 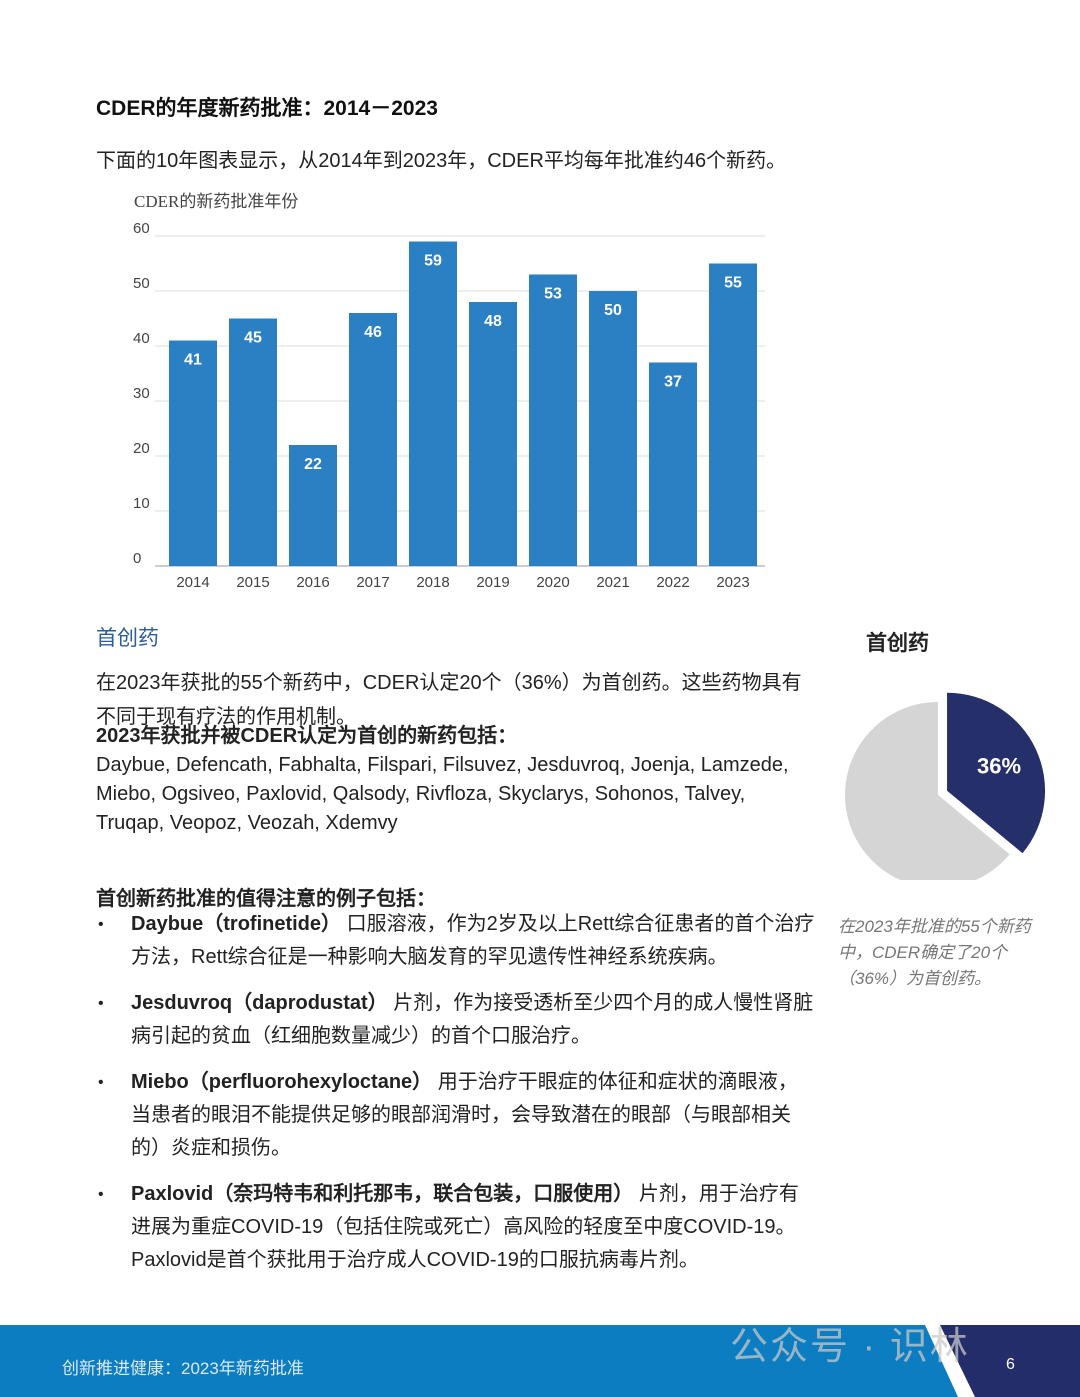 What do you see at coordinates (733, 283) in the screenshot?
I see `data-label: 55` at bounding box center [733, 283].